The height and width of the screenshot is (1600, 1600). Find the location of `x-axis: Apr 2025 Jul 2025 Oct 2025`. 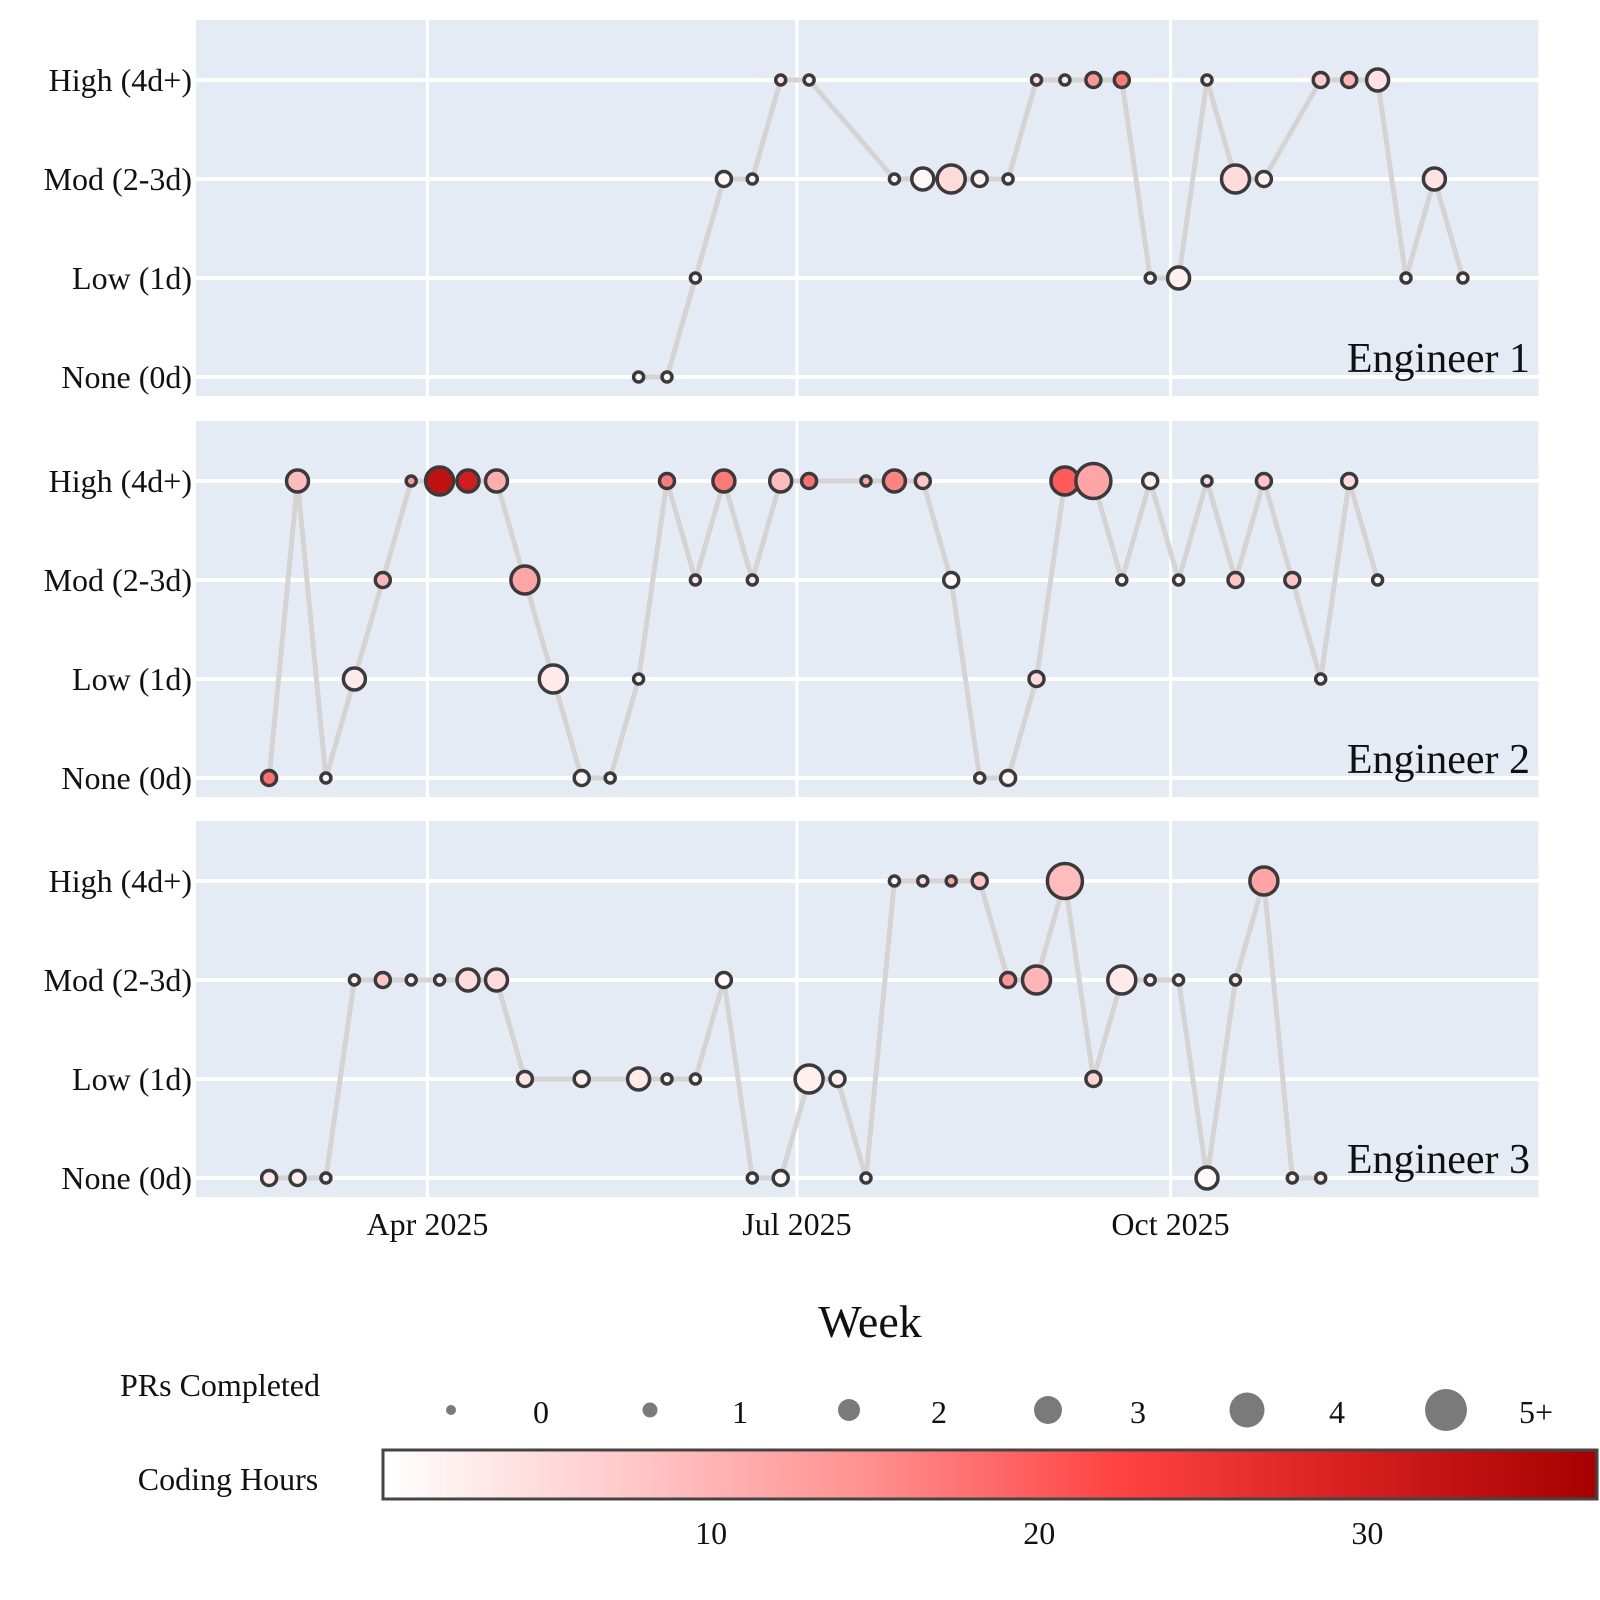

x-axis: Apr 2025 Jul 2025 Oct 2025 is located at coordinates (798, 1224).